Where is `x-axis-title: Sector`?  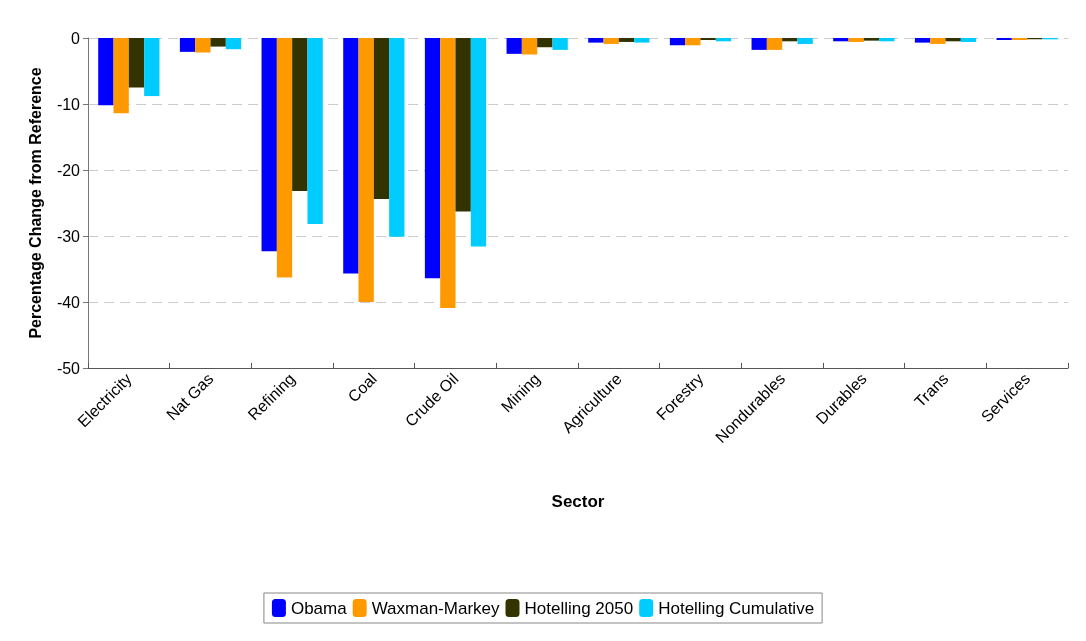 x-axis-title: Sector is located at coordinates (578, 501).